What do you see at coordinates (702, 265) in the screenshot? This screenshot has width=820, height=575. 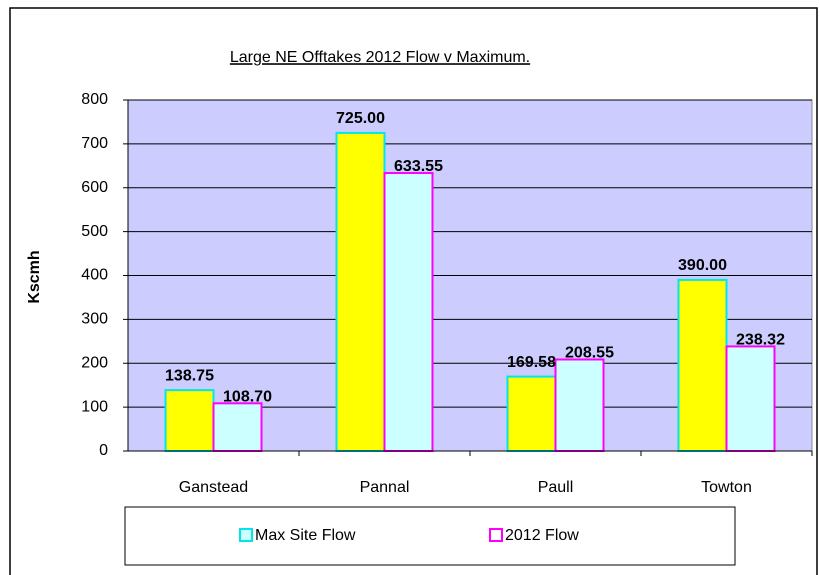 I see `data-label: 390.00` at bounding box center [702, 265].